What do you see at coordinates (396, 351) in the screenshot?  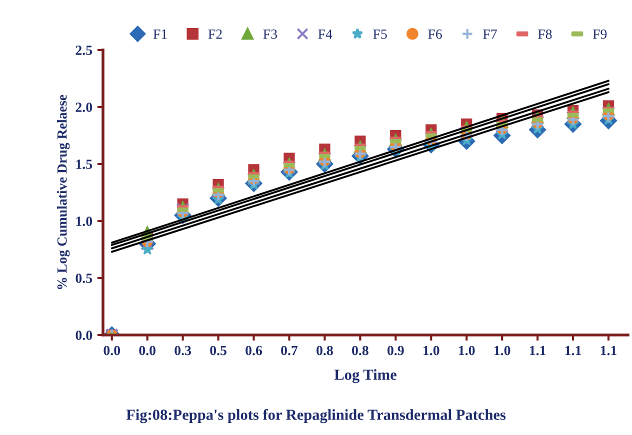 I see `x-tick-label: 0.9` at bounding box center [396, 351].